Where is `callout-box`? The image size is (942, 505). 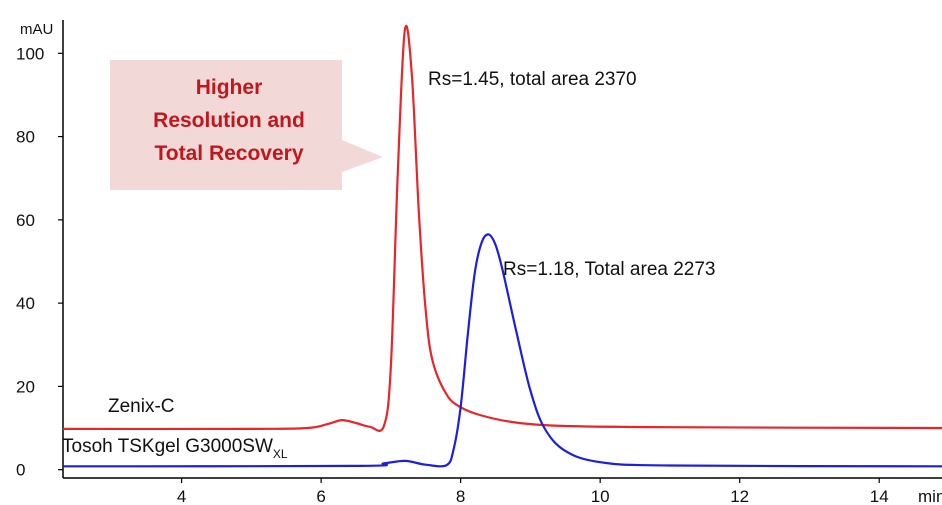
callout-box is located at coordinates (246, 125).